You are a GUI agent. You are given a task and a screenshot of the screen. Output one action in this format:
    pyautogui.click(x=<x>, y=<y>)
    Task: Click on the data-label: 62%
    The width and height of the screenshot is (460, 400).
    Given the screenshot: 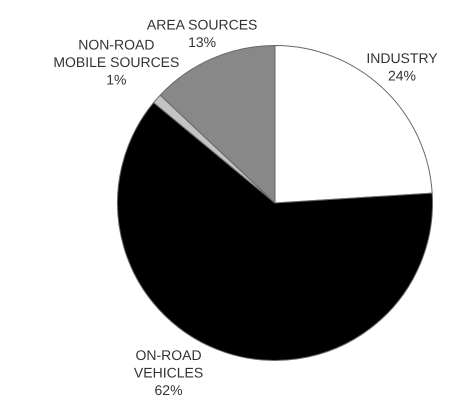 What is the action you would take?
    pyautogui.click(x=168, y=390)
    